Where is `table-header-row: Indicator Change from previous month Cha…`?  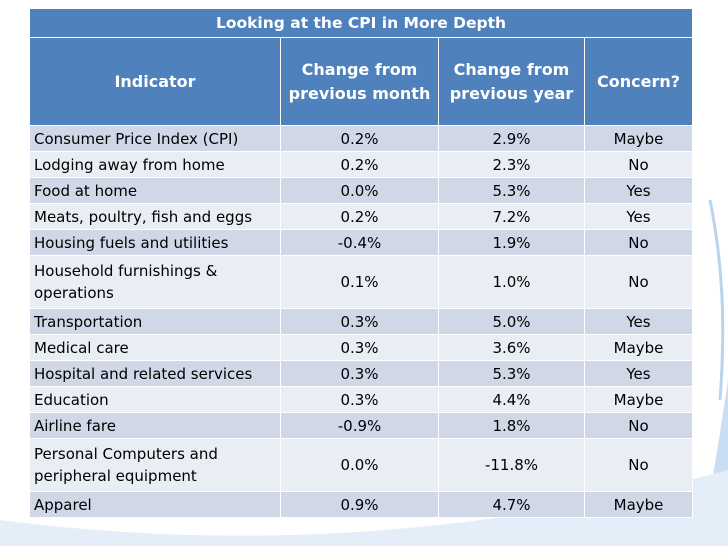
table-header-row: Indicator Change from previous month Cha… is located at coordinates (361, 81).